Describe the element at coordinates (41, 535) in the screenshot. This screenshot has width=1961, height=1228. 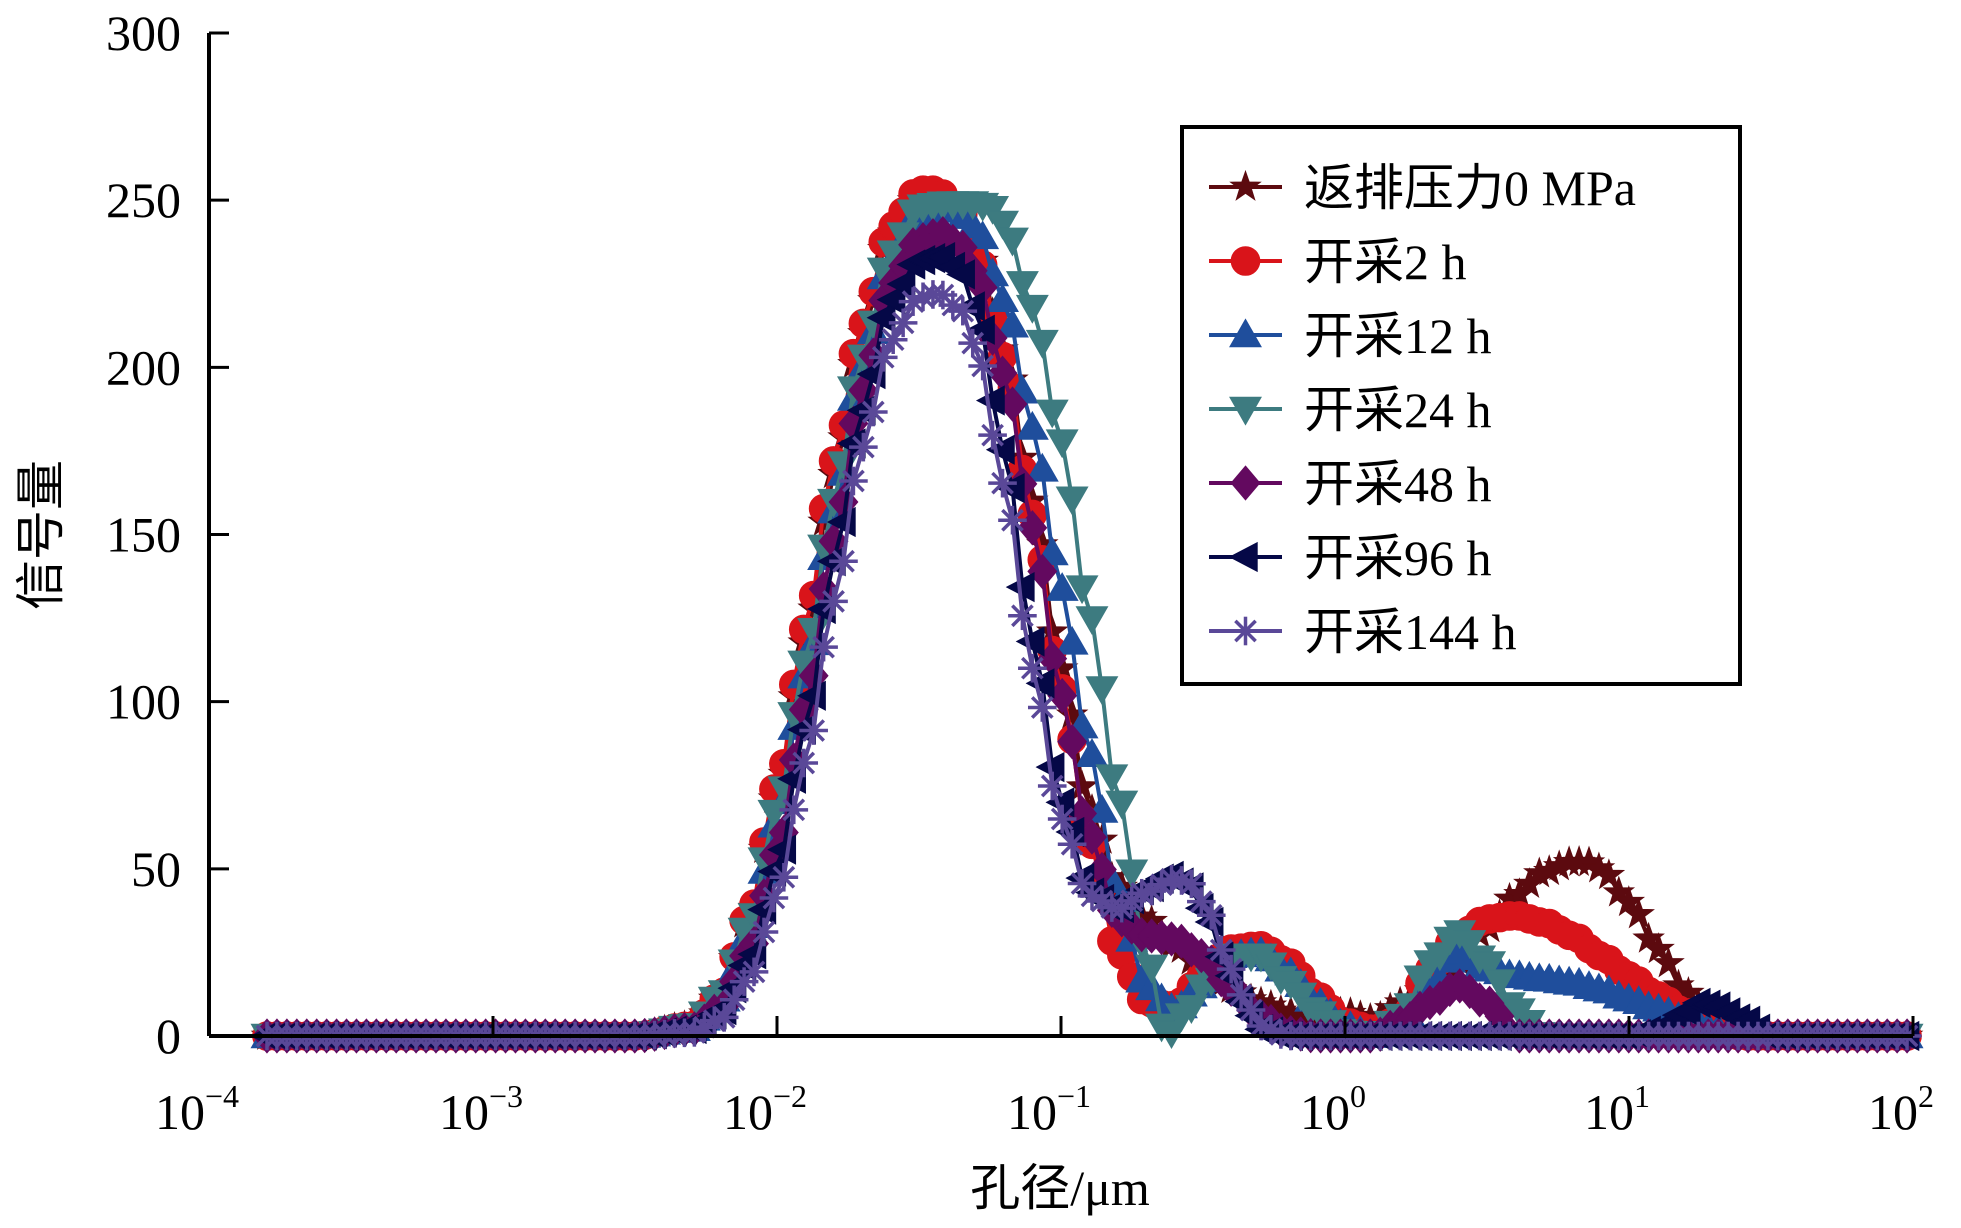
I see `y-axis-title: 信号量` at that location.